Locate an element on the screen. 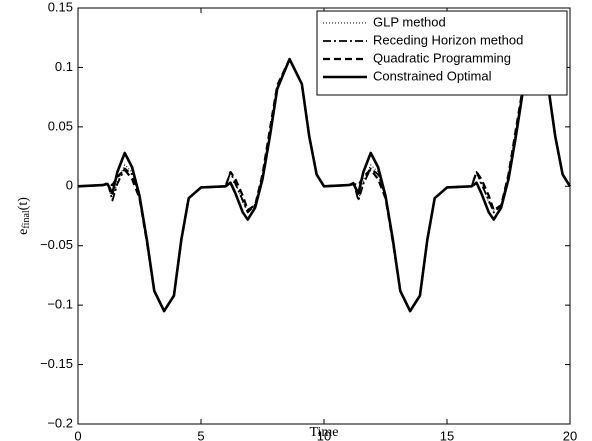  x-tick-label: 20 is located at coordinates (570, 434).